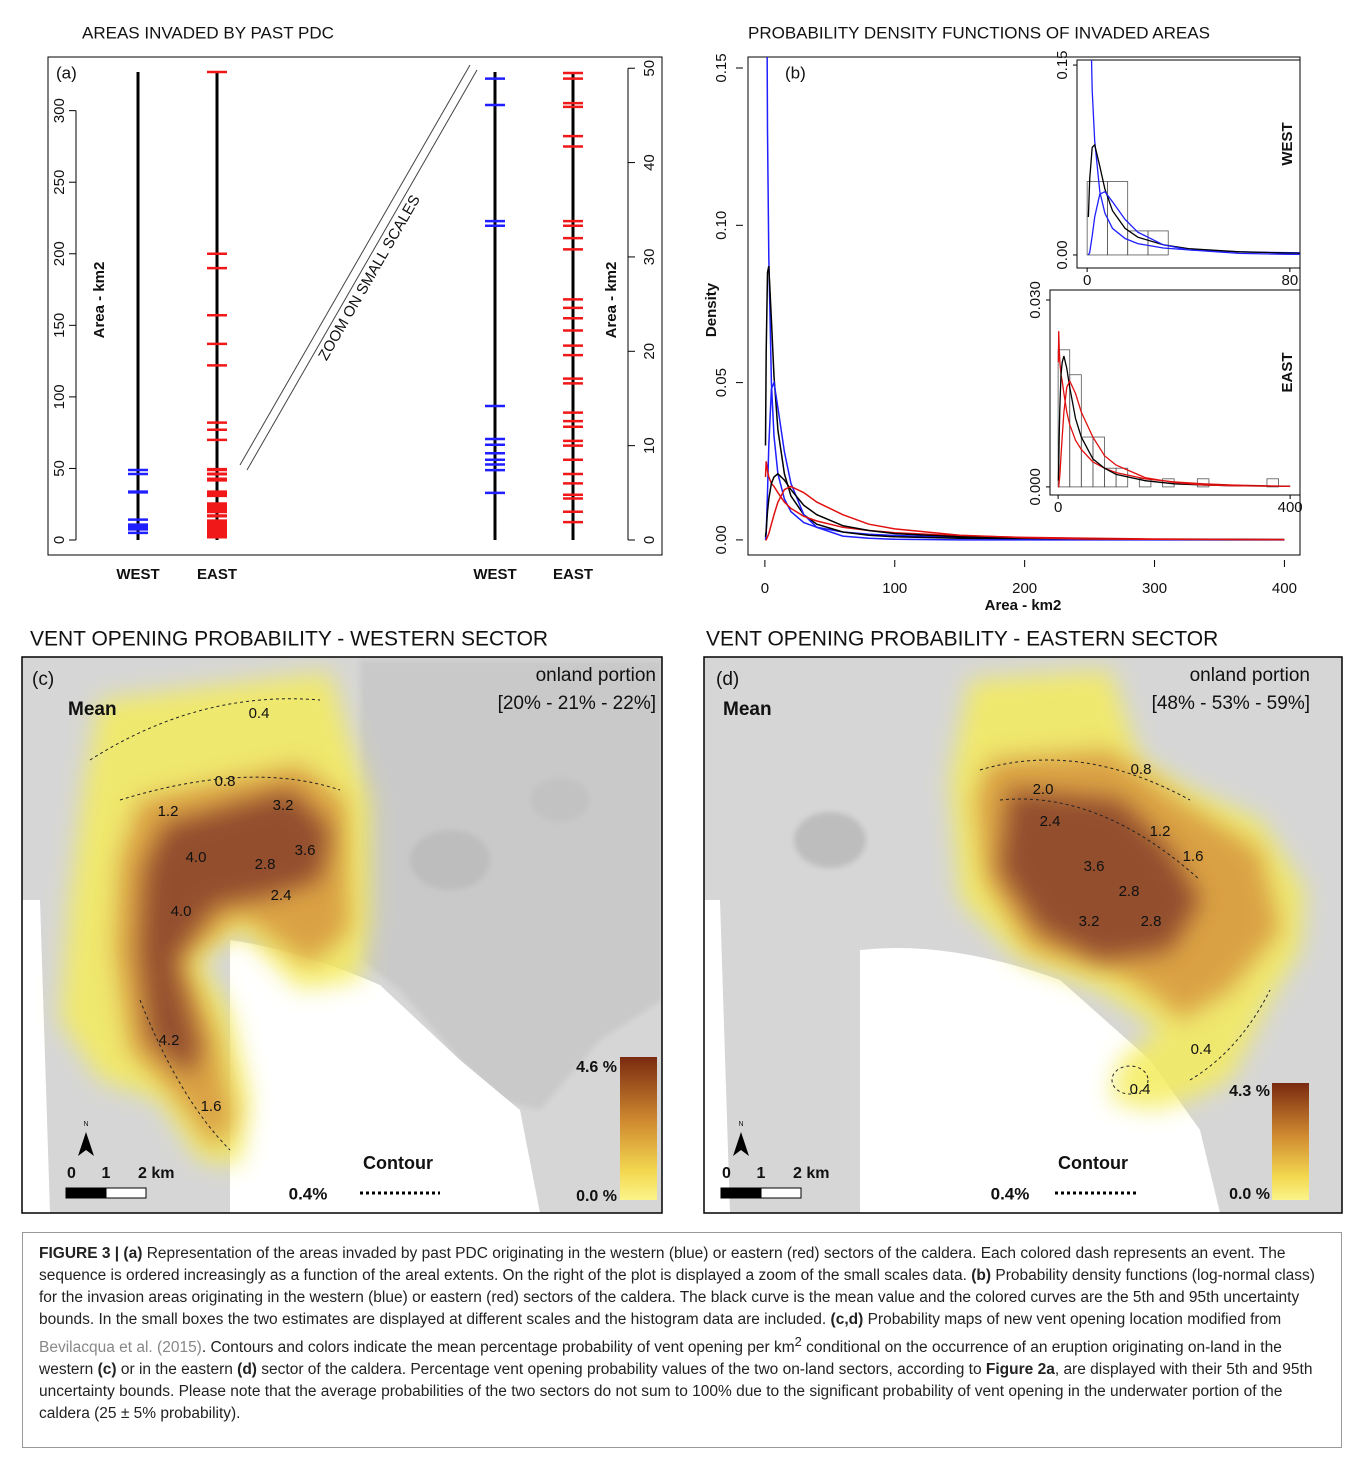 This screenshot has height=1461, width=1357. What do you see at coordinates (126, 1193) in the screenshot?
I see `scale-bar` at bounding box center [126, 1193].